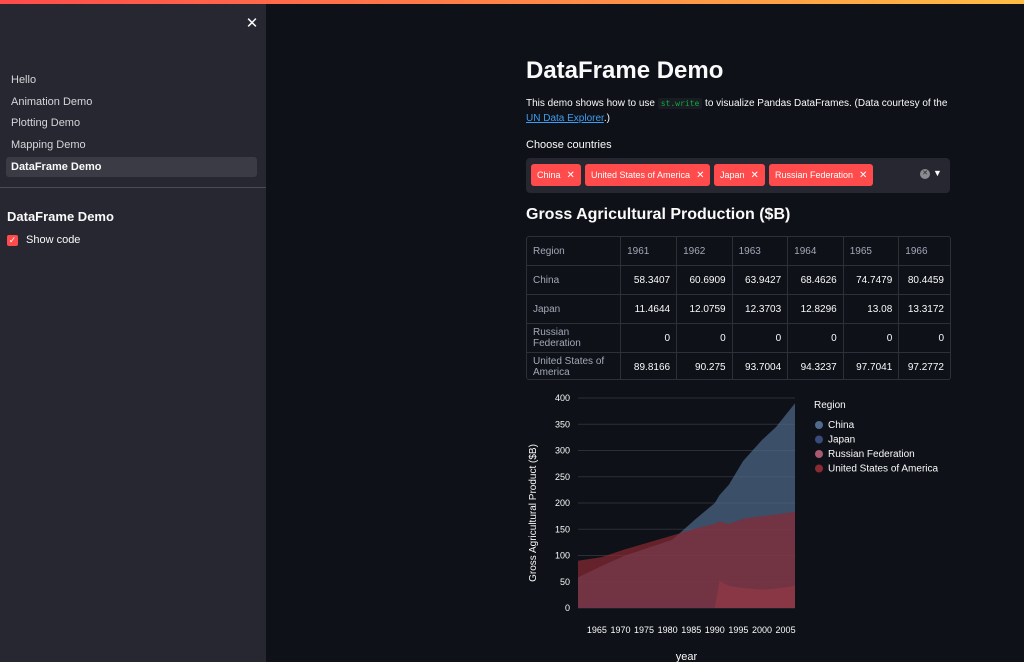 The width and height of the screenshot is (1024, 662). What do you see at coordinates (830, 405) in the screenshot?
I see `legend-title: Region` at bounding box center [830, 405].